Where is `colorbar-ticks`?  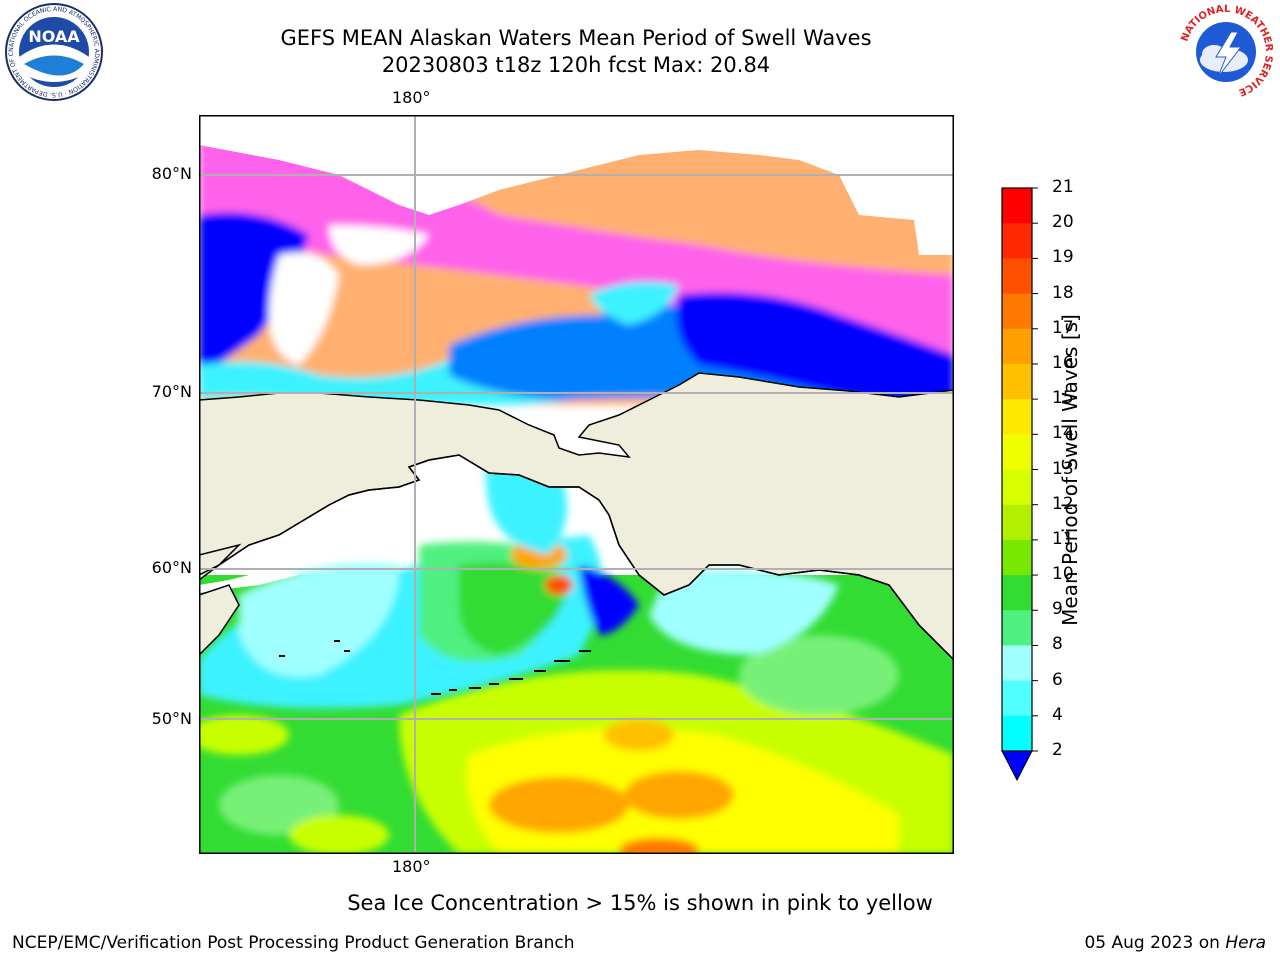 colorbar-ticks is located at coordinates (1035, 469).